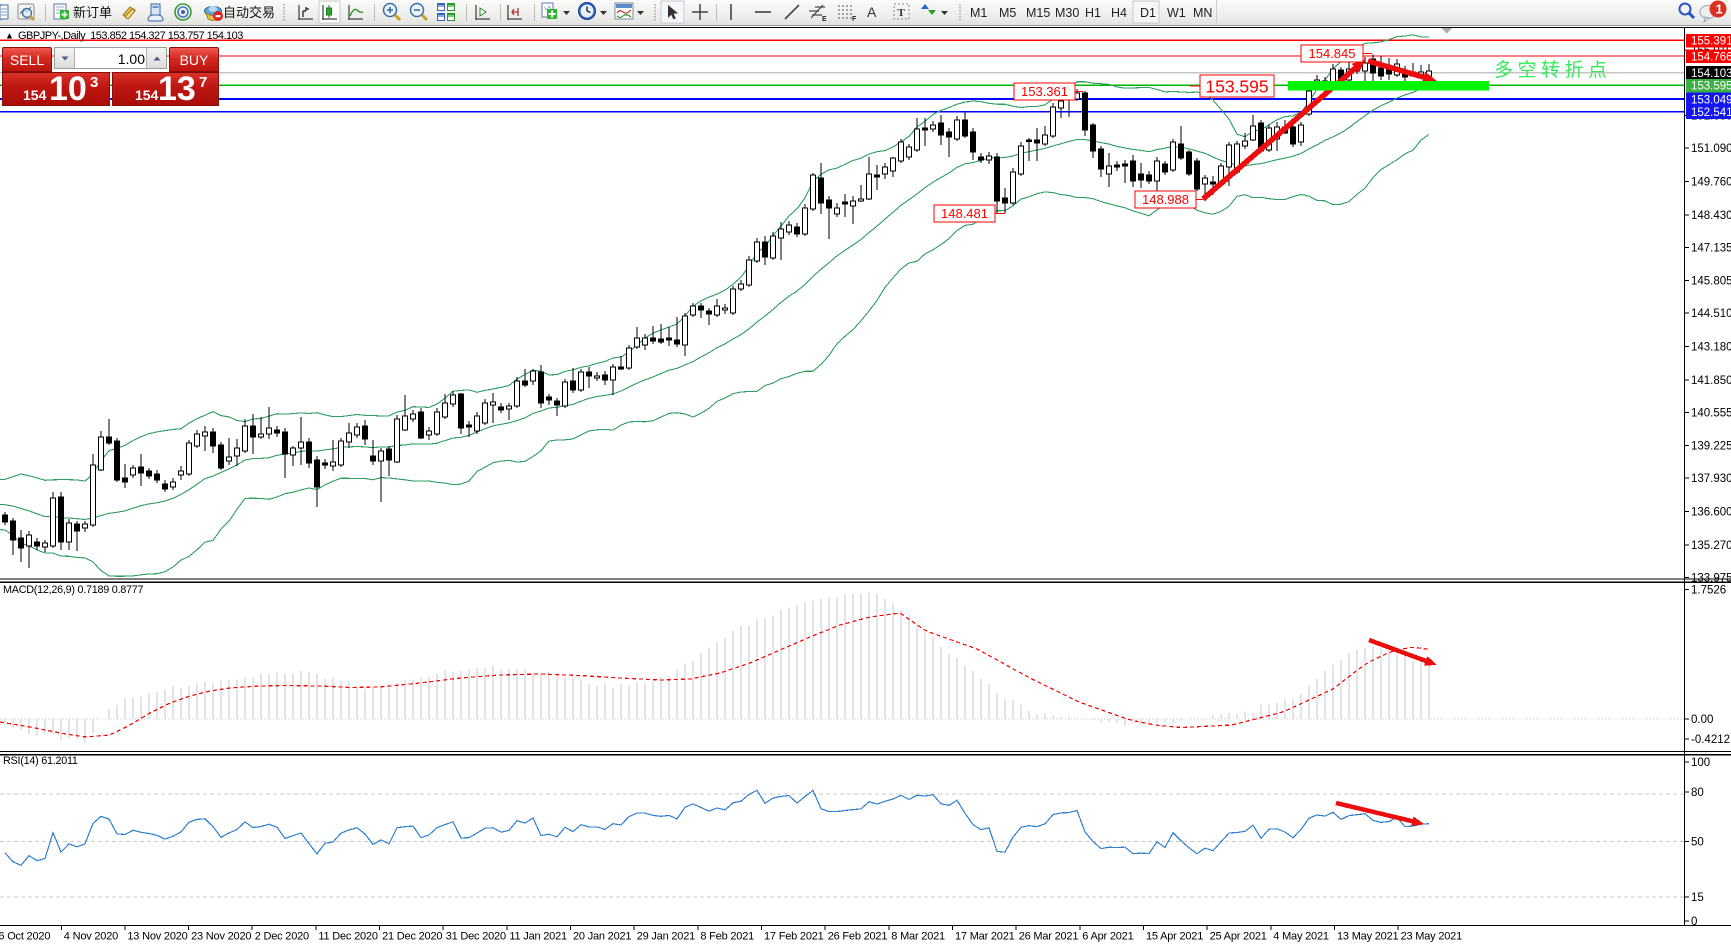 The image size is (1731, 947). Describe the element at coordinates (985, 937) in the screenshot. I see `svg-text: 17 Mar 2021` at that location.